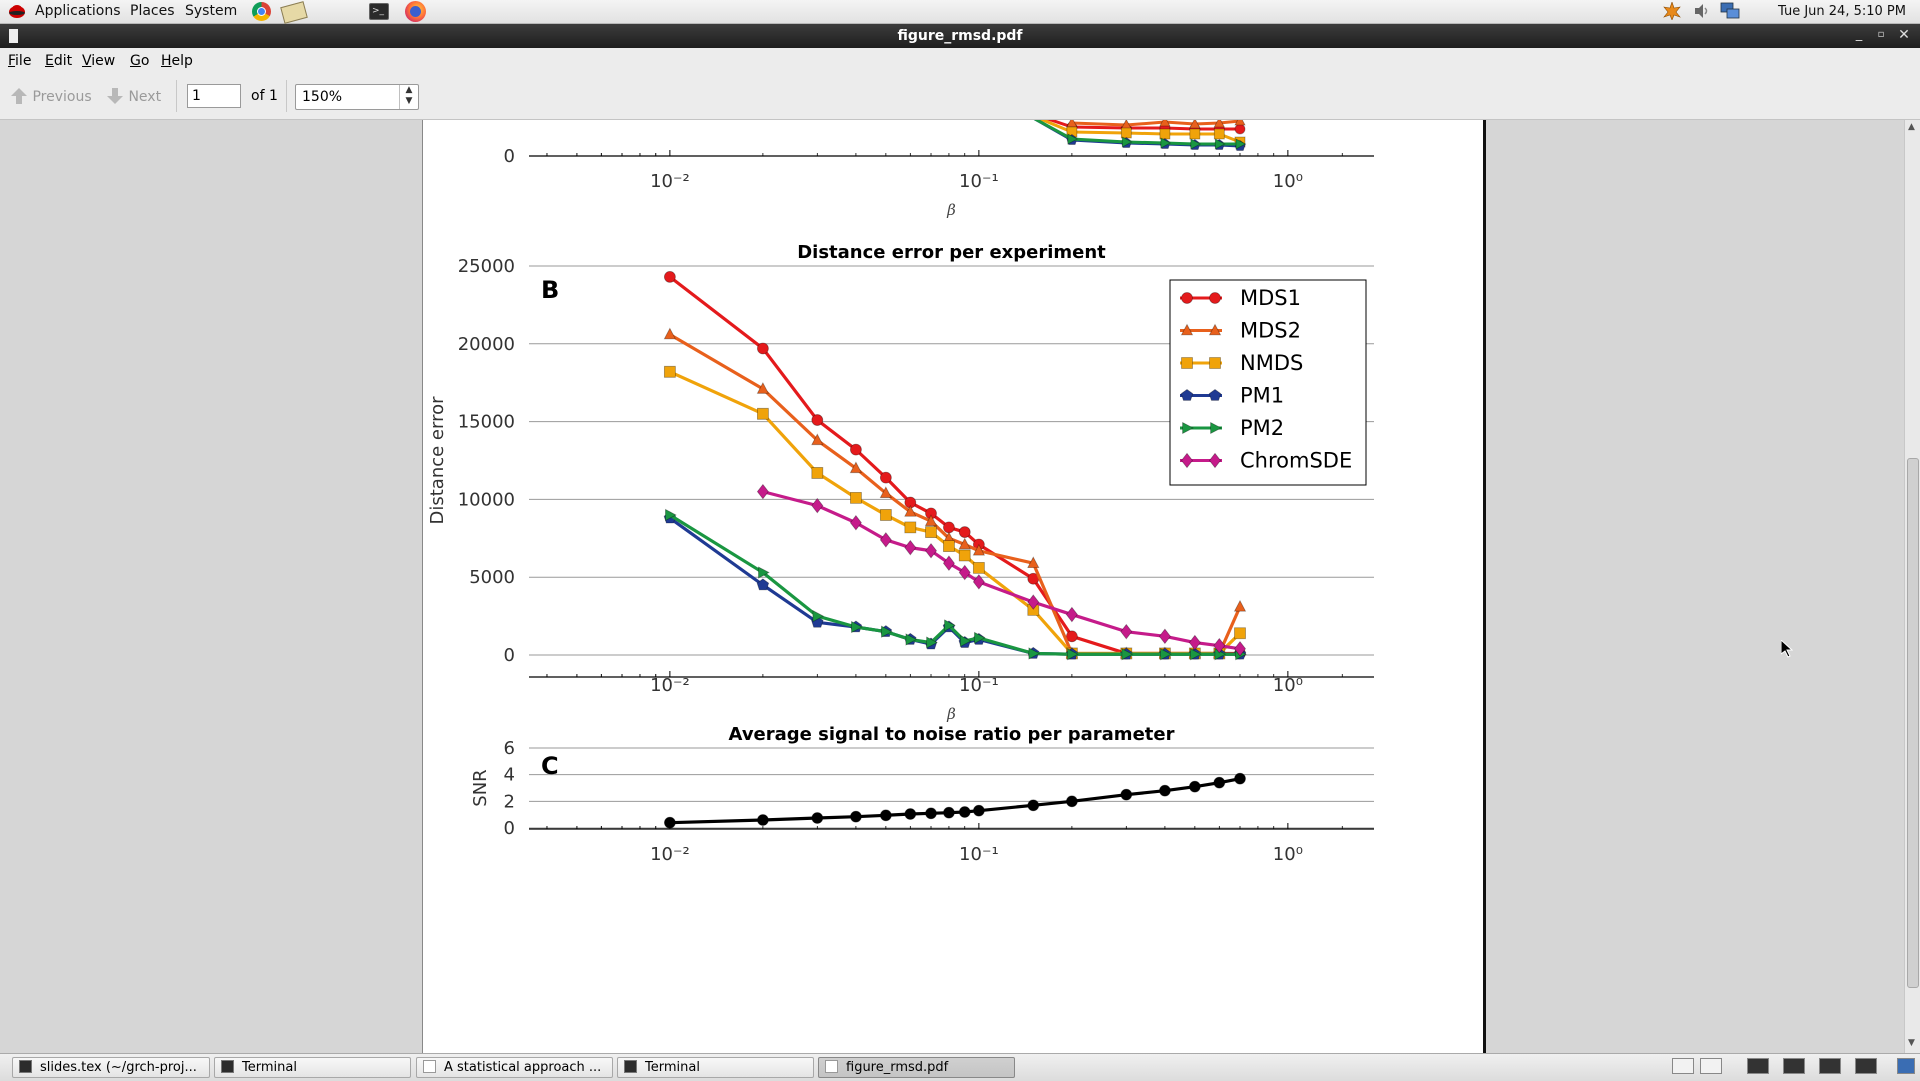  I want to click on minimize-icon: _, so click(1859, 34).